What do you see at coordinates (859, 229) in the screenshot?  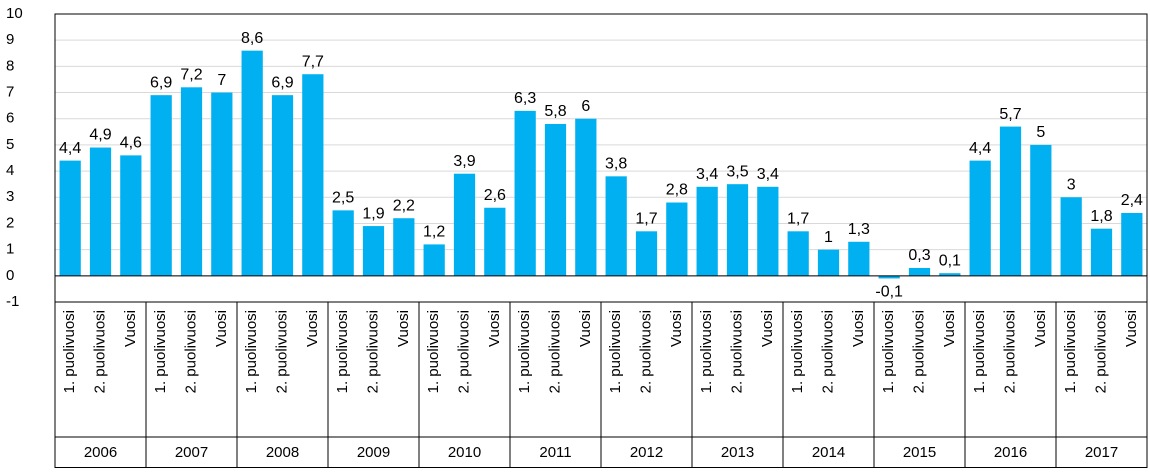 I see `value-label: 1,3` at bounding box center [859, 229].